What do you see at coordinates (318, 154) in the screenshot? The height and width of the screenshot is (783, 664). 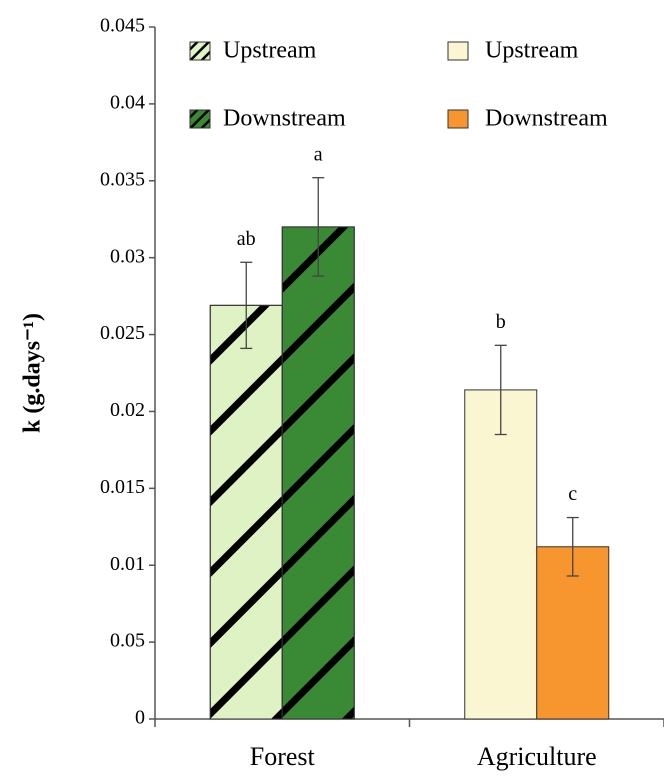 I see `significance-label: a` at bounding box center [318, 154].